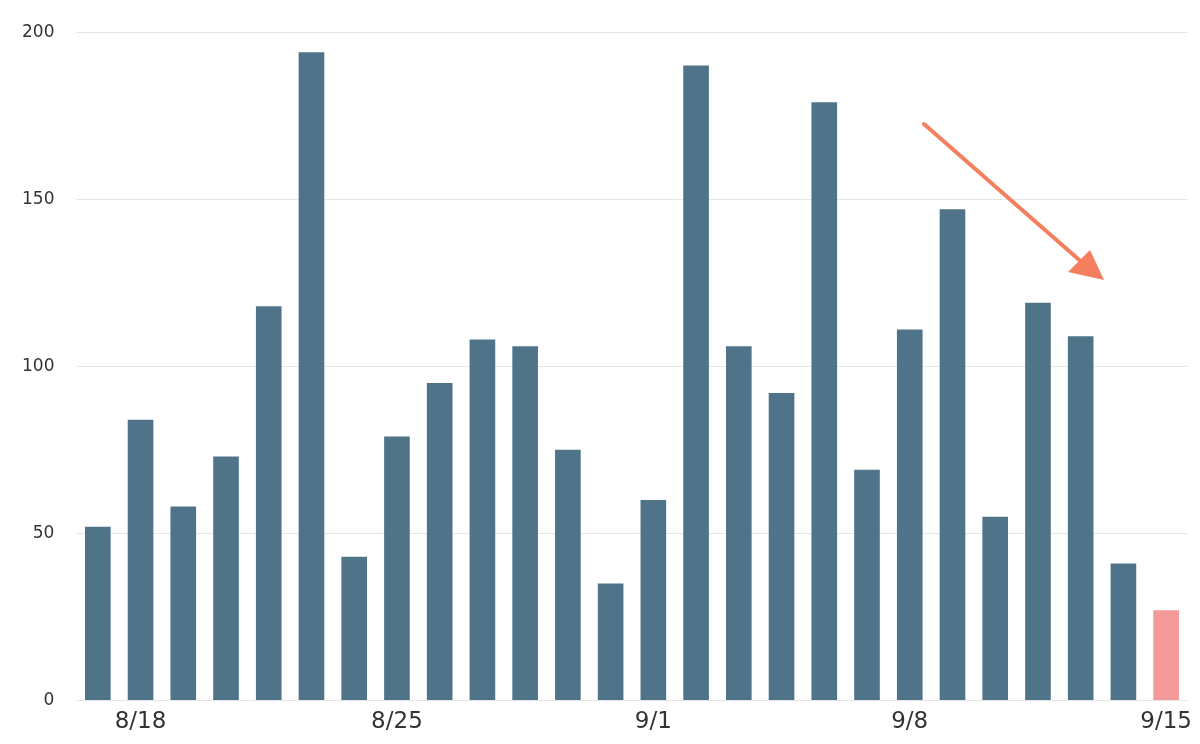 The width and height of the screenshot is (1200, 744). I want to click on y-tick-label: 50, so click(43, 531).